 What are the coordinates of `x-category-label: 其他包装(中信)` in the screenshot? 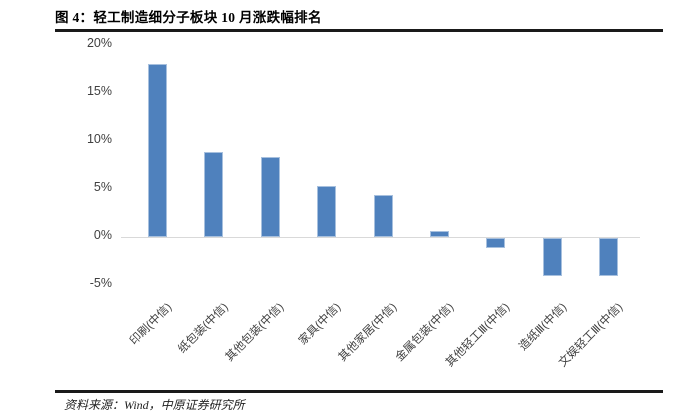 It's located at (255, 332).